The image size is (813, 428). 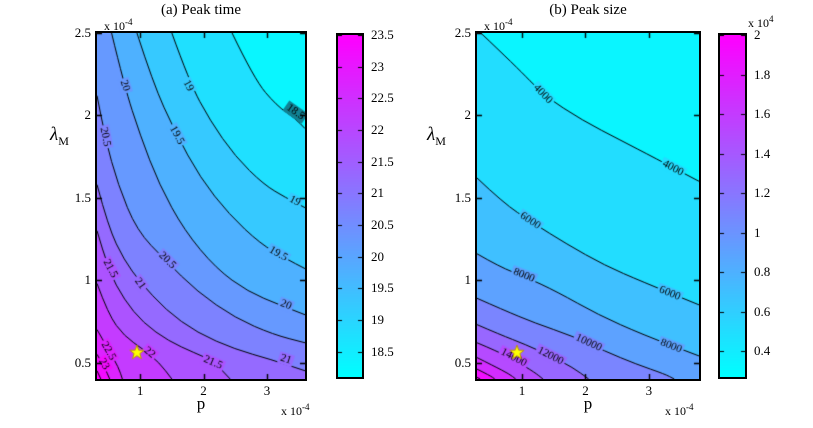 What do you see at coordinates (762, 193) in the screenshot?
I see `colorbar-tick-label: 1.2` at bounding box center [762, 193].